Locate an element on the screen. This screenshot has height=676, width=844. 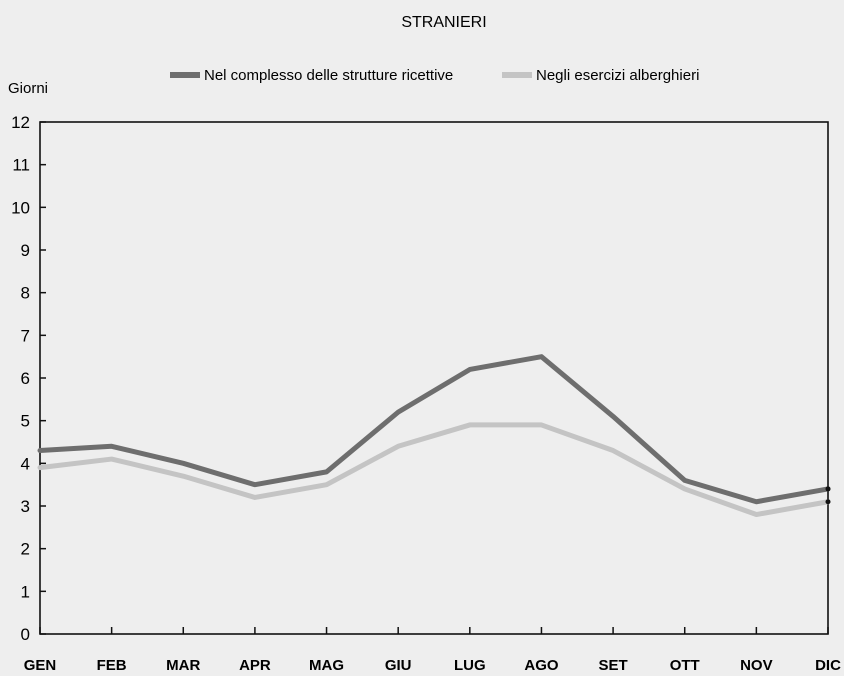
x-tick-label: SET is located at coordinates (612, 665).